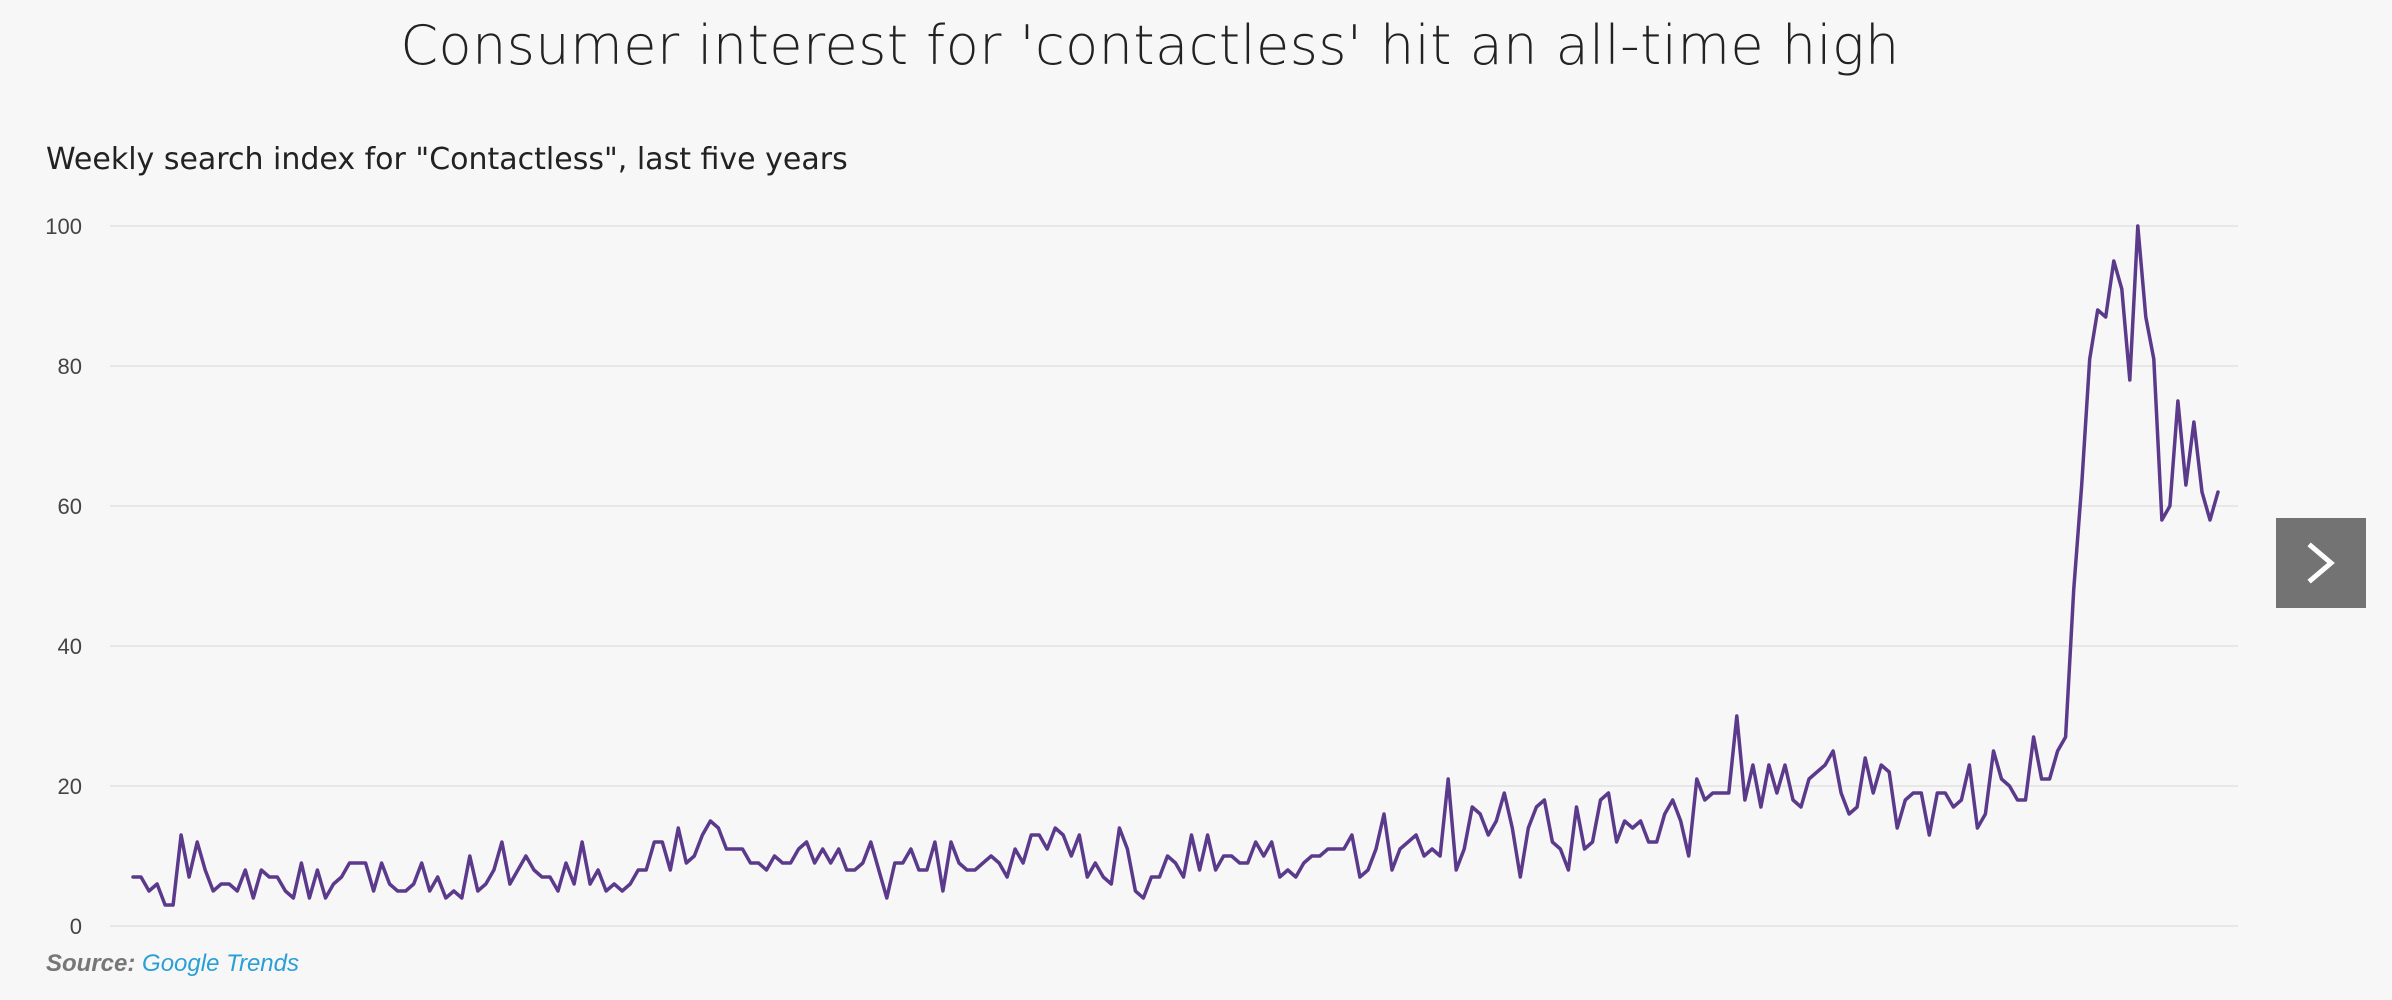 The image size is (2392, 1000). Describe the element at coordinates (70, 366) in the screenshot. I see `y-tick-label: 80` at that location.